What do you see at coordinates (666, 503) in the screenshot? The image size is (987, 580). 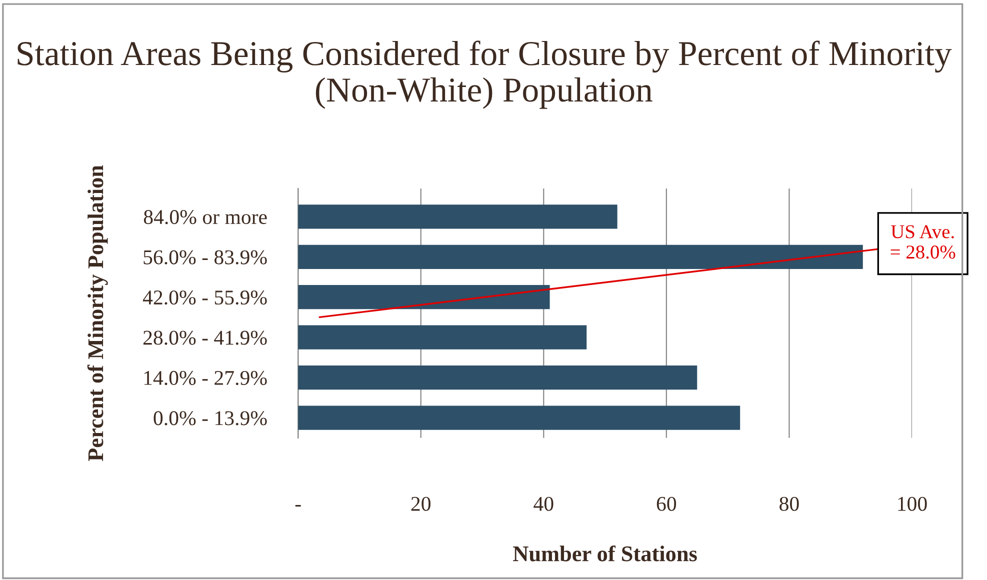 I see `x-tick-label: 60` at bounding box center [666, 503].